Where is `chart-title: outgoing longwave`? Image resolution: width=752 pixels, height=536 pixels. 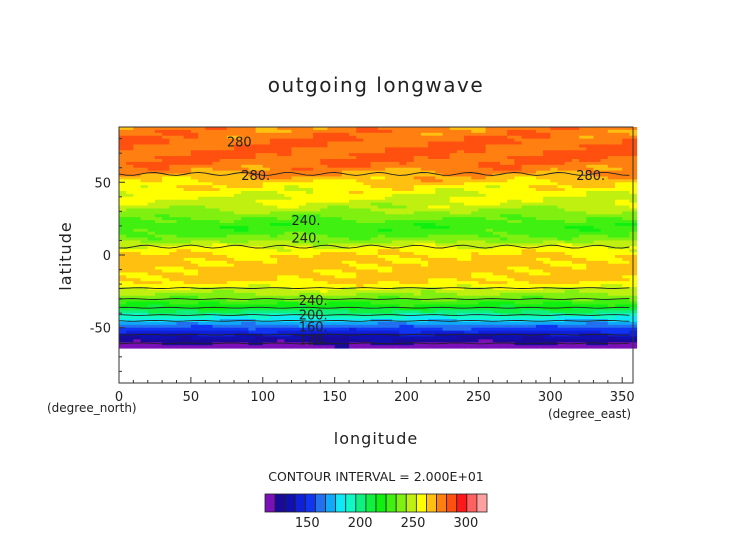
chart-title: outgoing longwave is located at coordinates (376, 85).